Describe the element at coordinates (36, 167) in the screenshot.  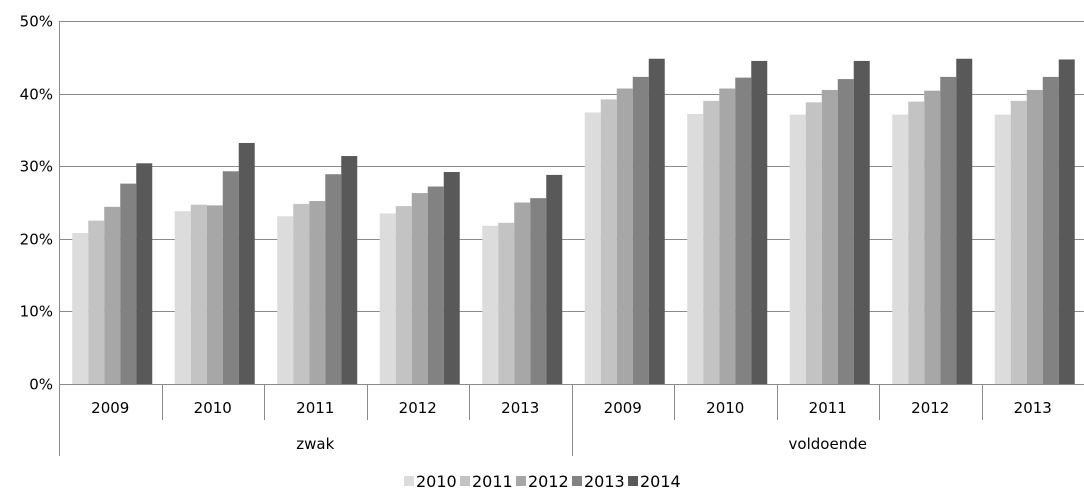
I see `y-tick-label: 30%` at that location.